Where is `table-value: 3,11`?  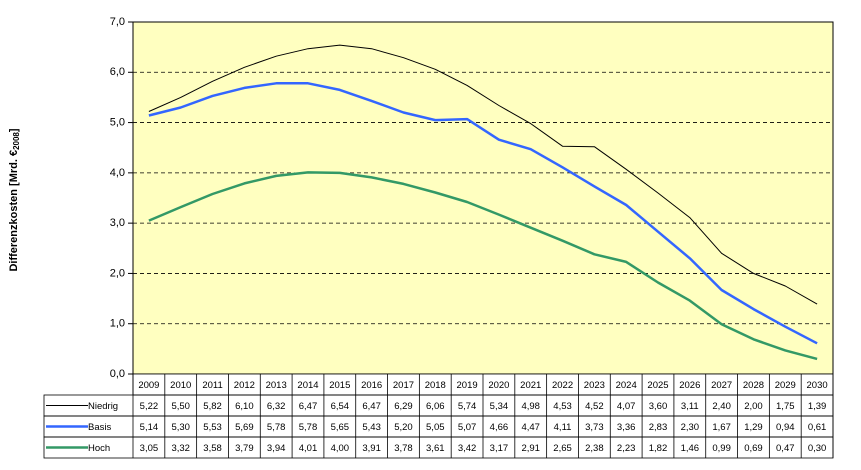
table-value: 3,11 is located at coordinates (690, 406).